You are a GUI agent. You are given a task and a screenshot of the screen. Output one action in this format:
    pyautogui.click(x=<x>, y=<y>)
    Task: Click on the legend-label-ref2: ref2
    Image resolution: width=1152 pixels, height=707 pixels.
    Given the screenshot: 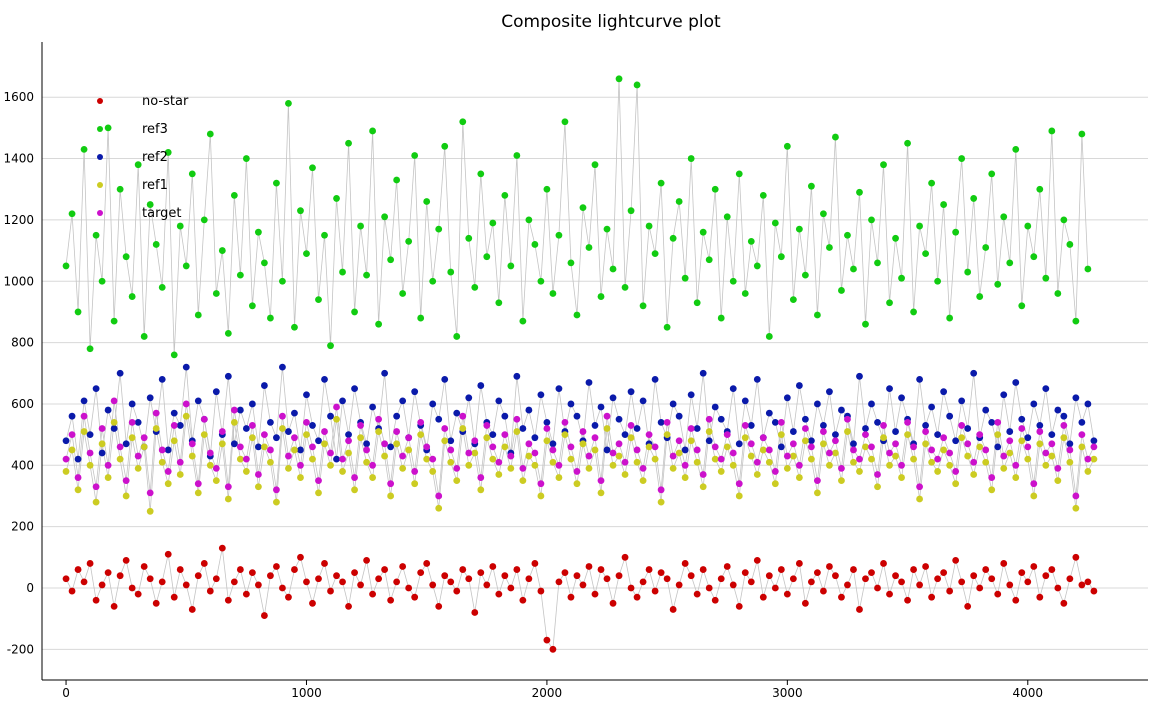 What is the action you would take?
    pyautogui.click(x=155, y=157)
    